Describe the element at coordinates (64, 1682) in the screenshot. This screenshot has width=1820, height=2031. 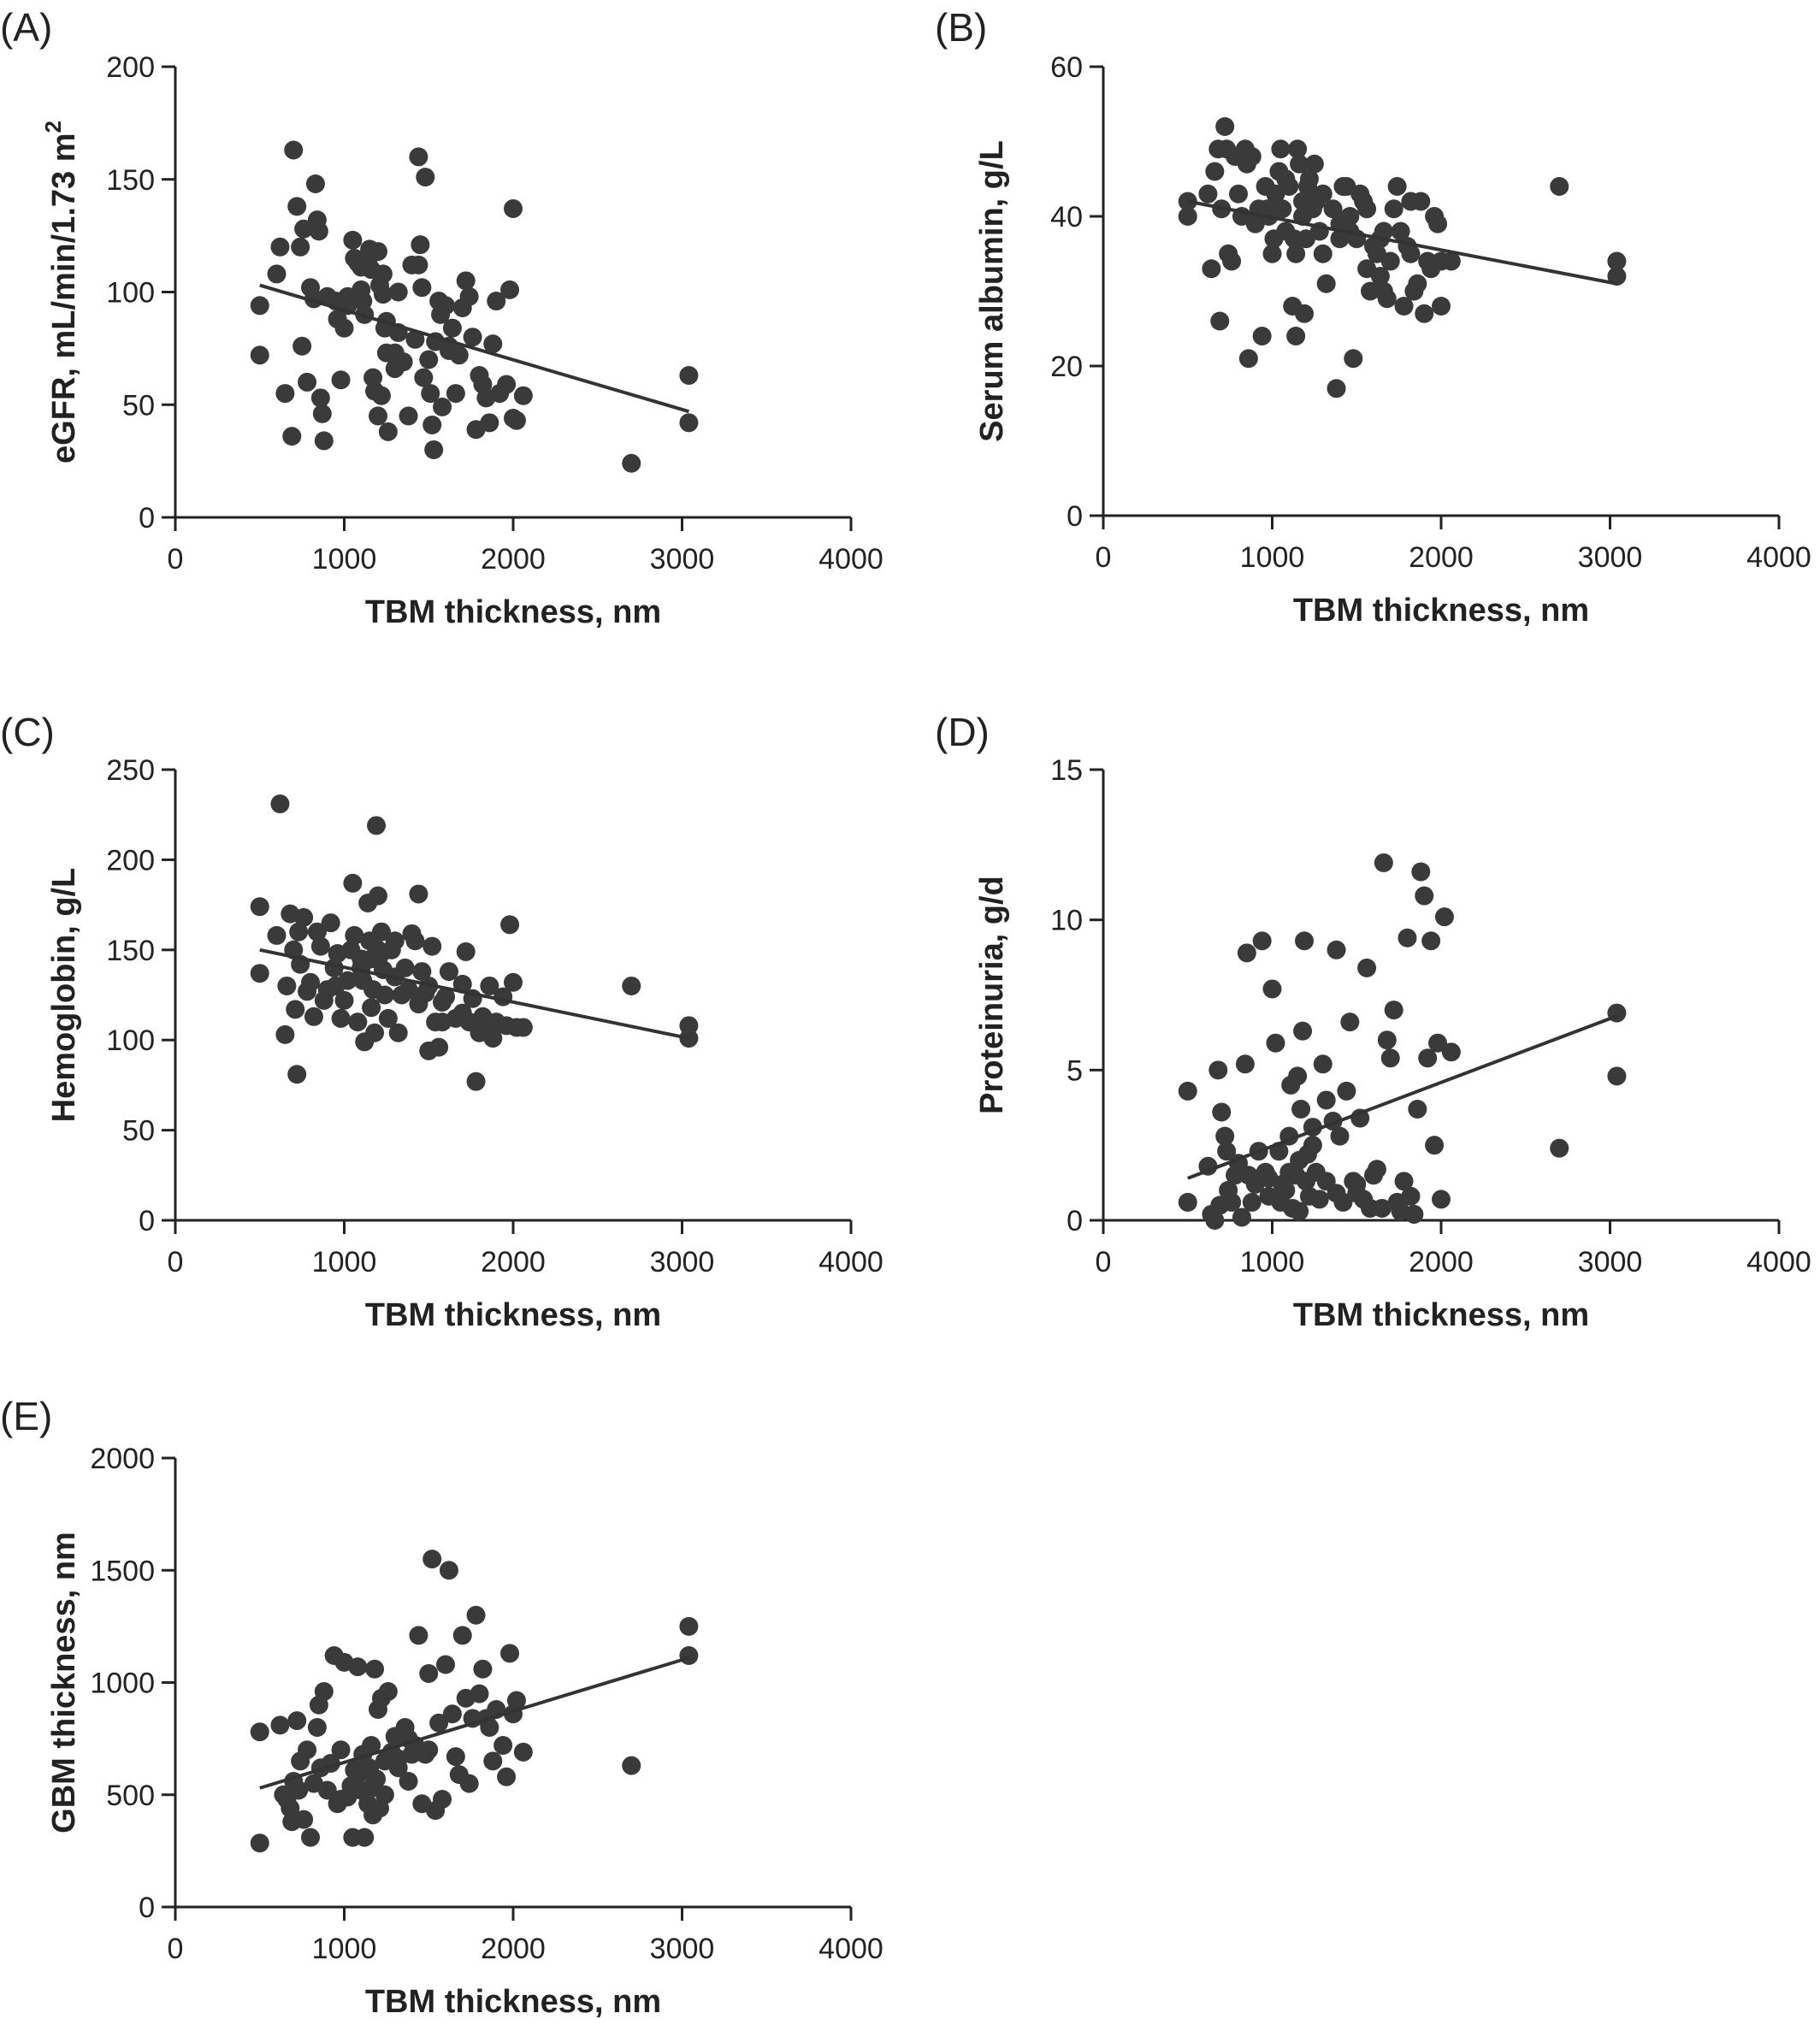
I see `y-axis-title-text: GBM thickness, nm` at that location.